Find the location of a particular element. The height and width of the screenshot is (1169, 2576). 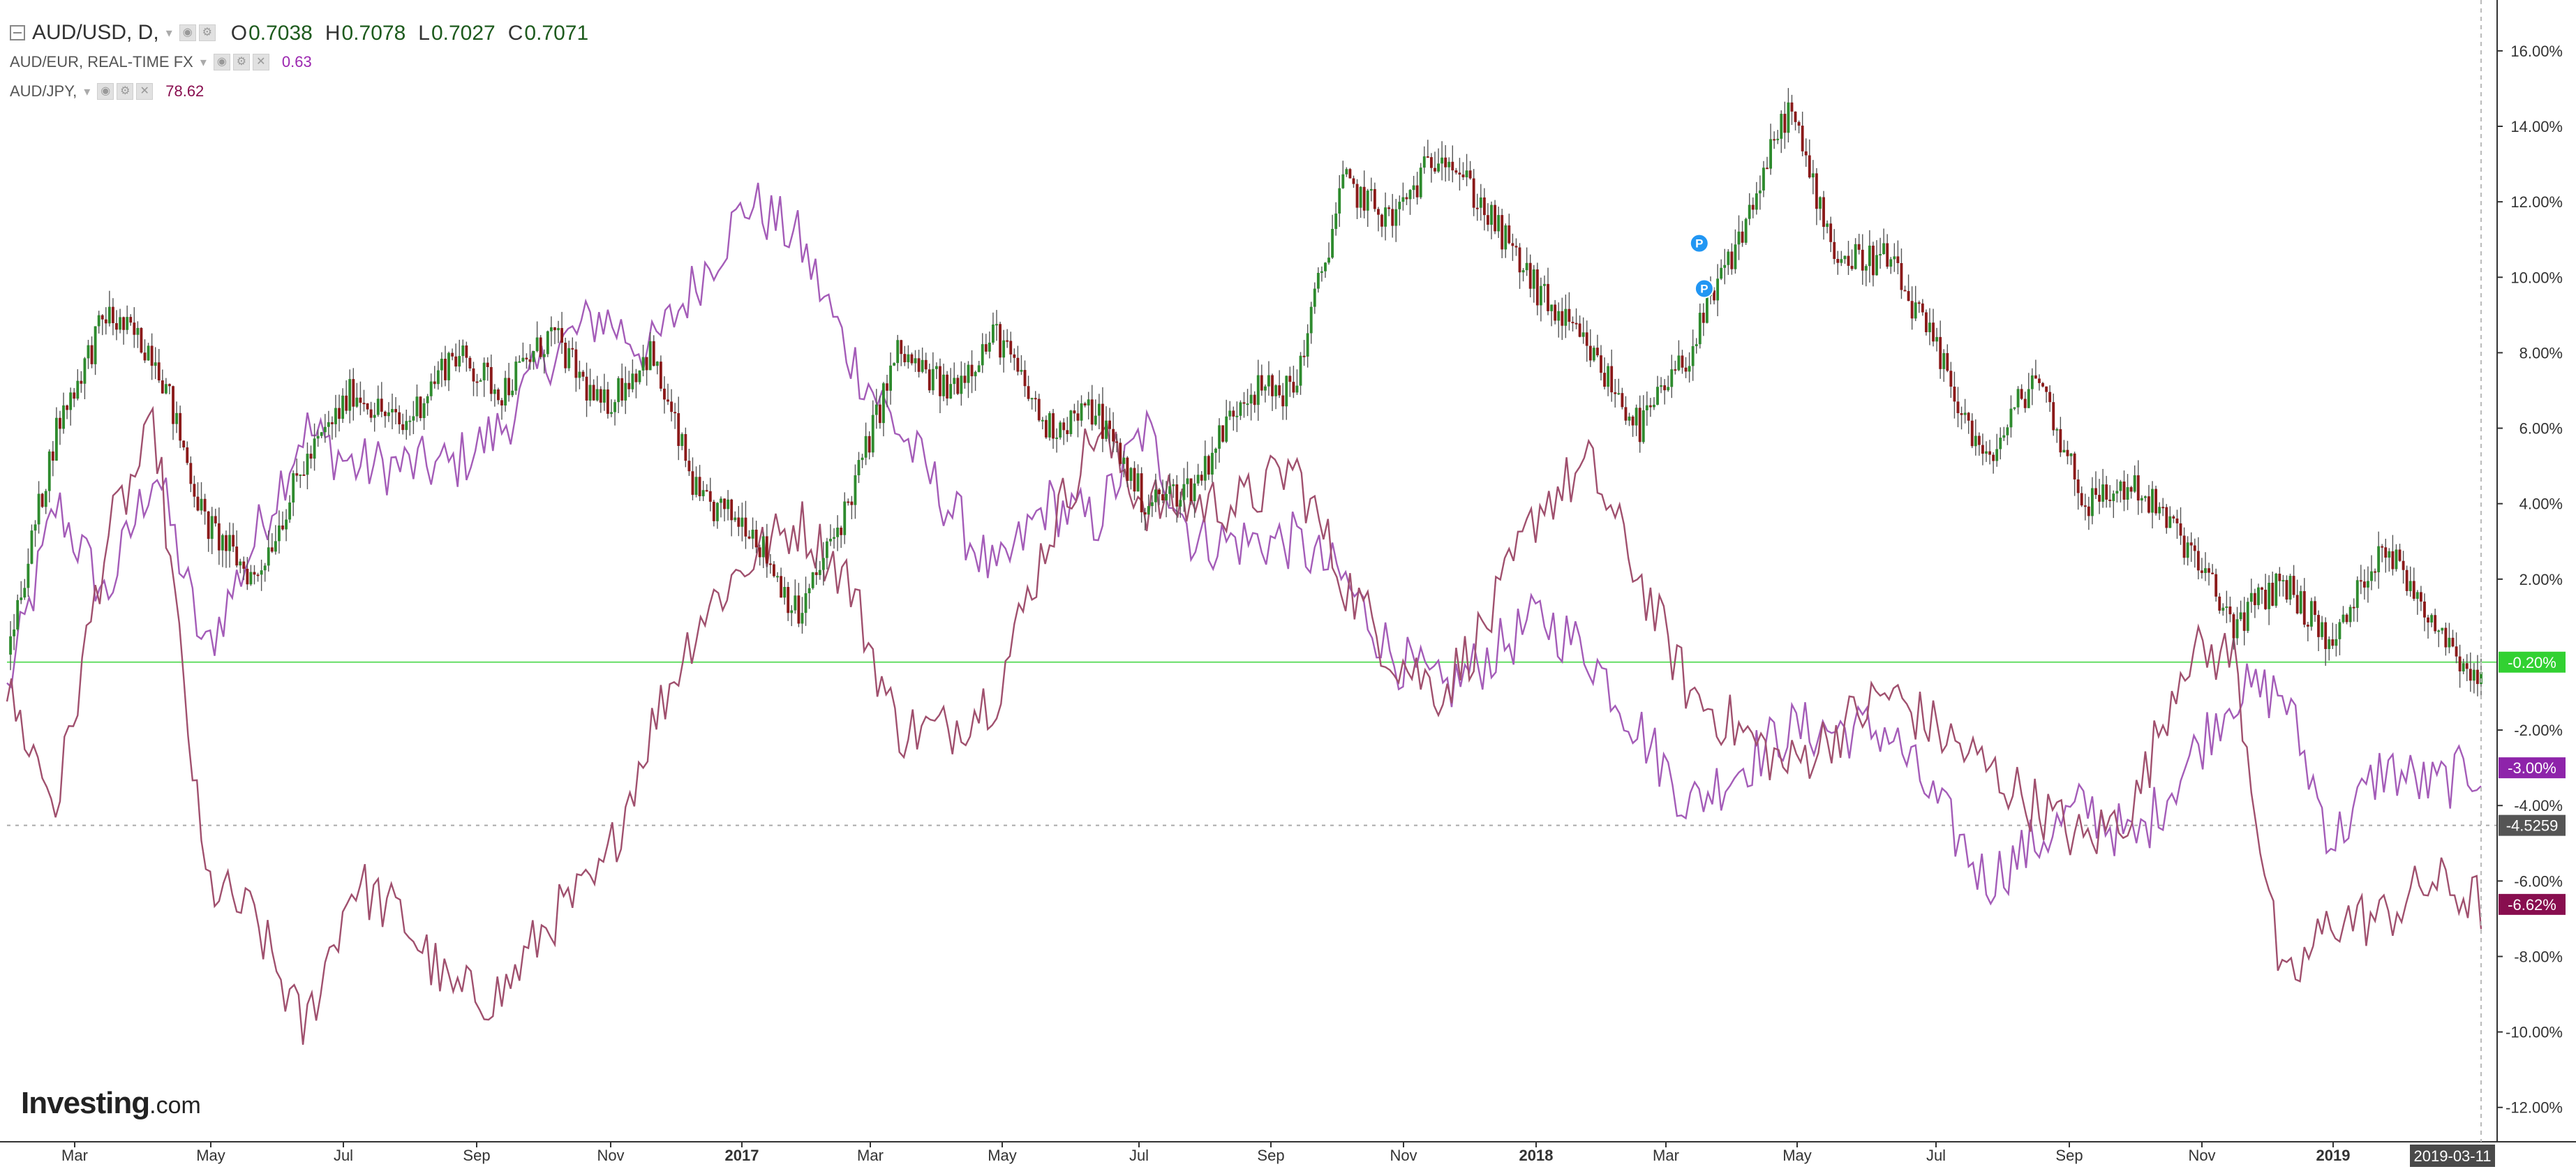

x-tick-label: Sep is located at coordinates (1270, 1155).